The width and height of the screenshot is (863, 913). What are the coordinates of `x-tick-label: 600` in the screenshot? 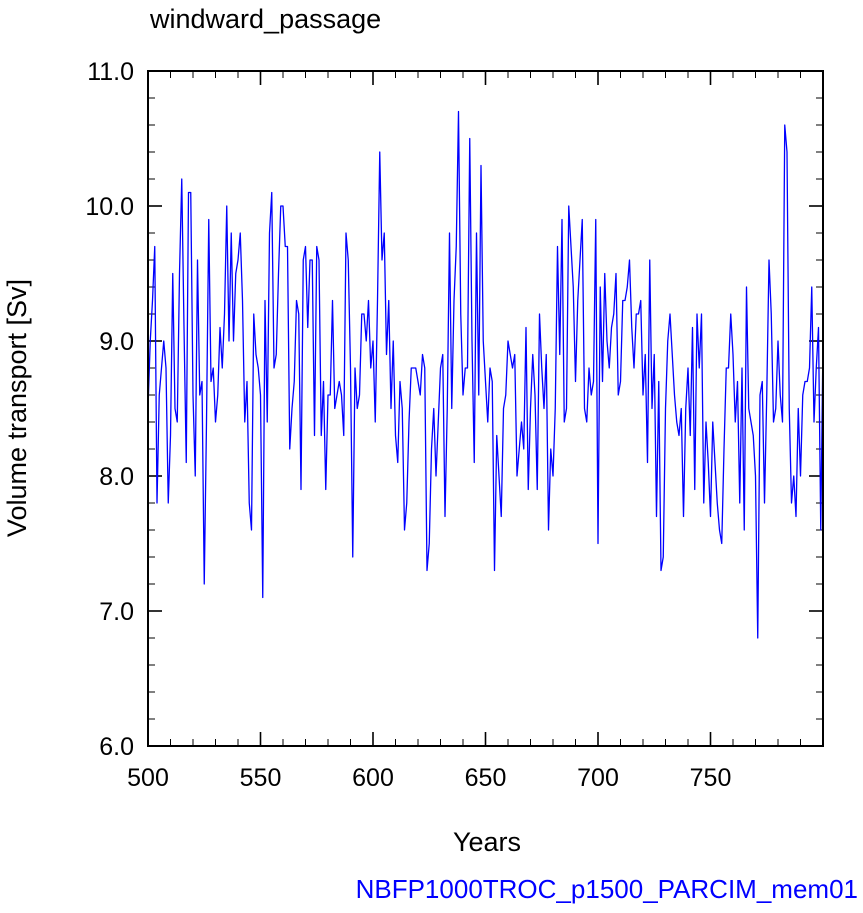 It's located at (373, 778).